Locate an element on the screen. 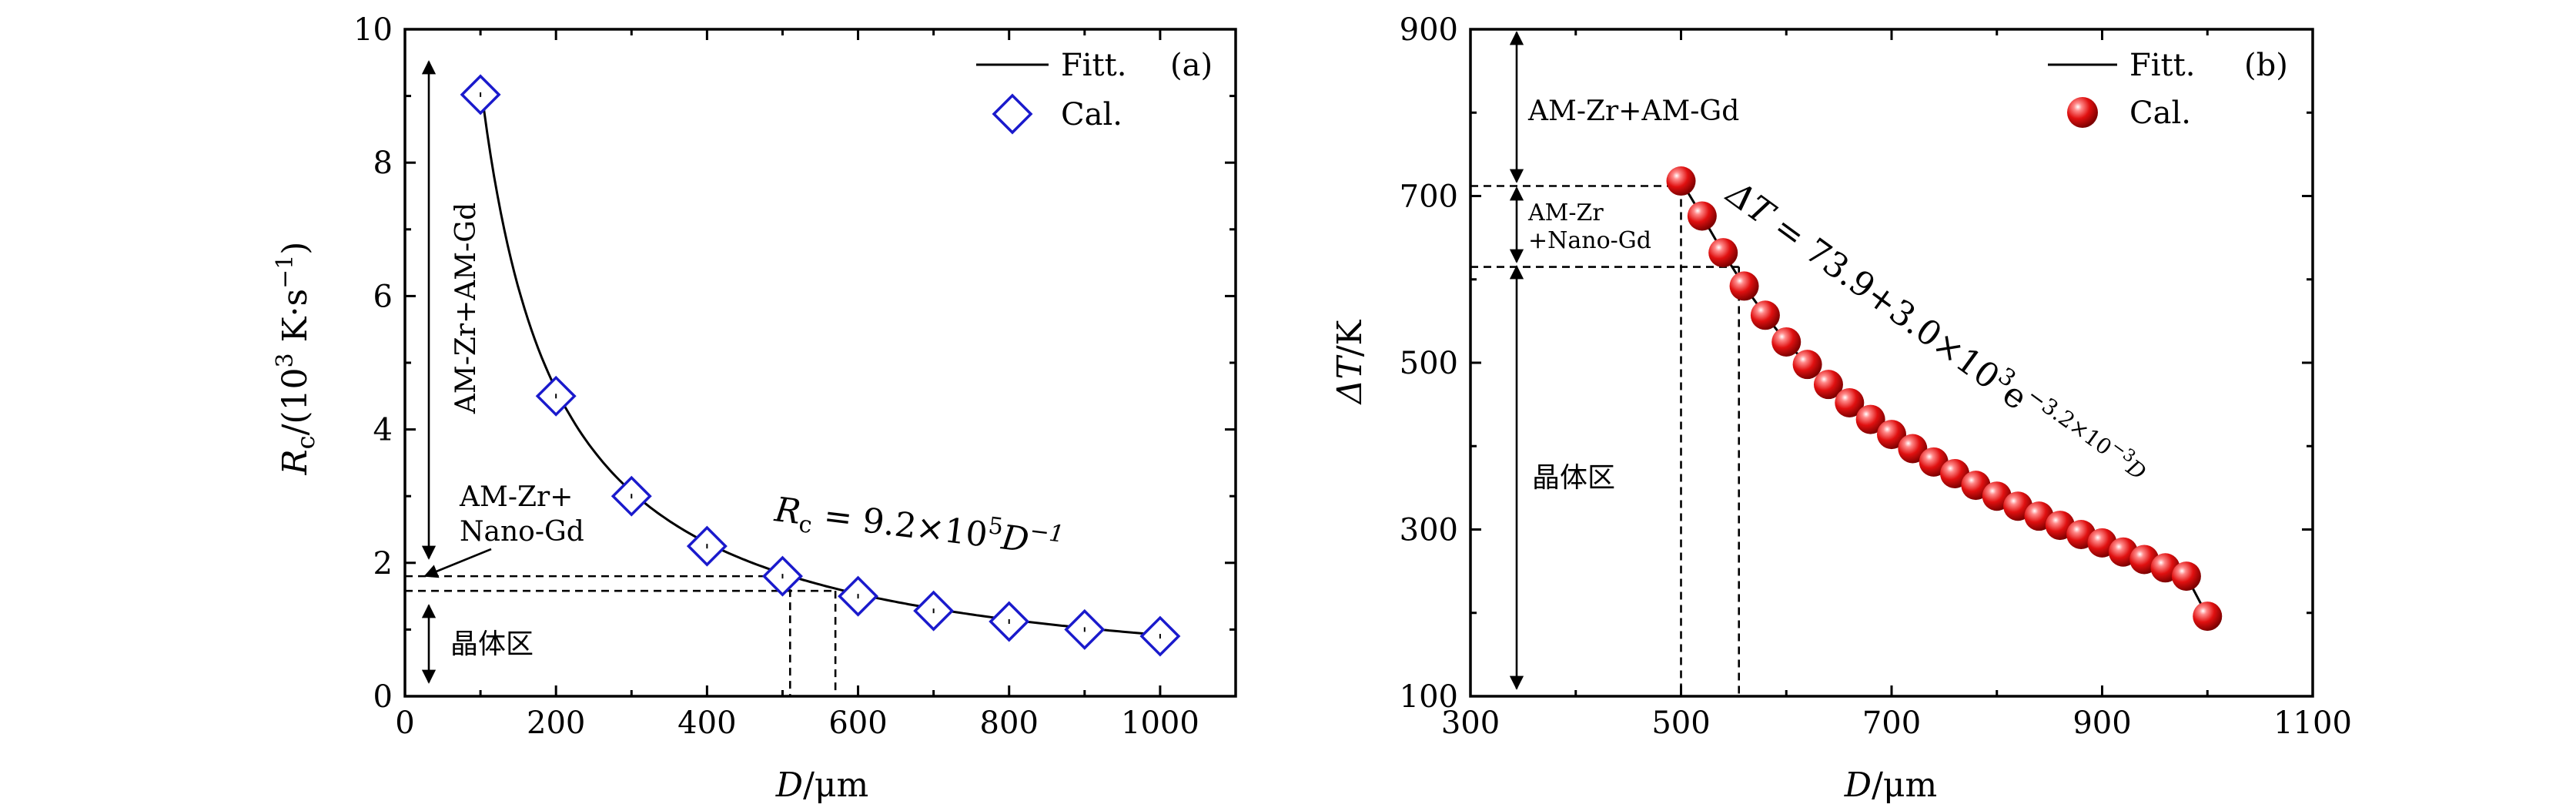 The height and width of the screenshot is (811, 2576). y-axis-title-b: ΔT/K is located at coordinates (1350, 362).